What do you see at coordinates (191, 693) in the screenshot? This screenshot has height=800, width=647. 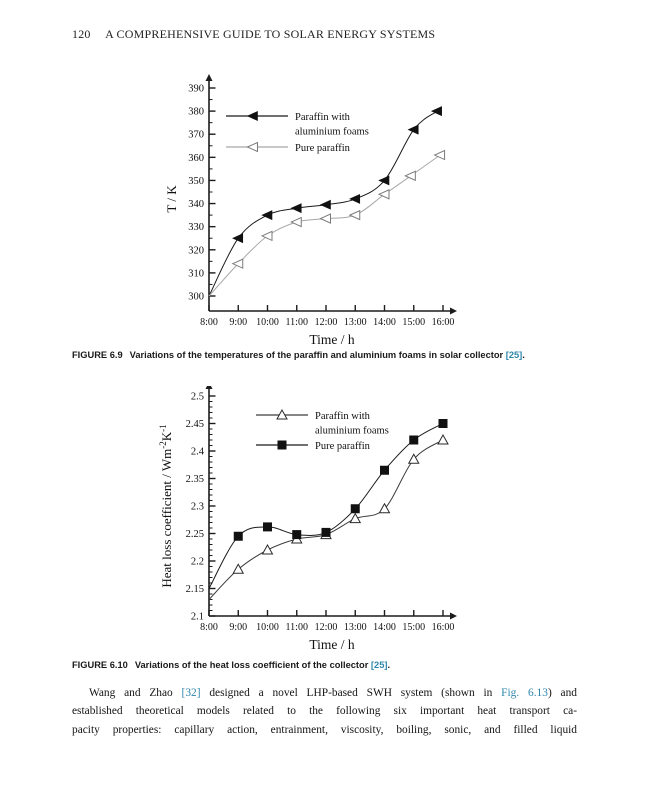 I see `citation-link: [32]` at bounding box center [191, 693].